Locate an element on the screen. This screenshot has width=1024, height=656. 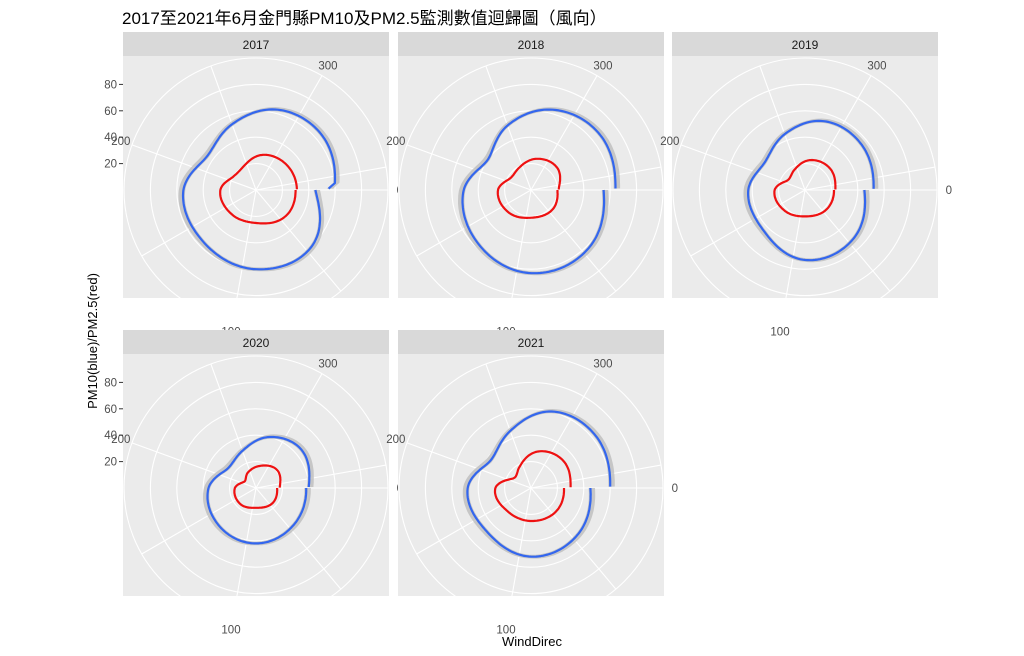
x-axis-title: WindDirec is located at coordinates (532, 641).